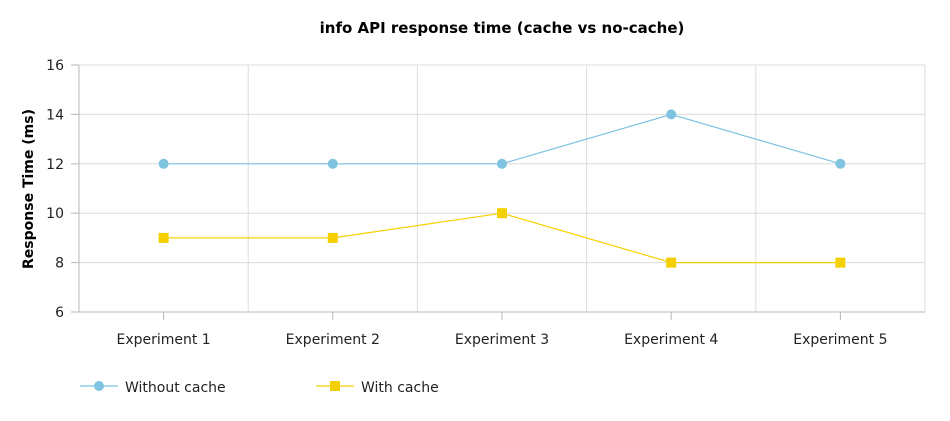  Describe the element at coordinates (502, 340) in the screenshot. I see `x-tick-label: Experiment 3` at that location.